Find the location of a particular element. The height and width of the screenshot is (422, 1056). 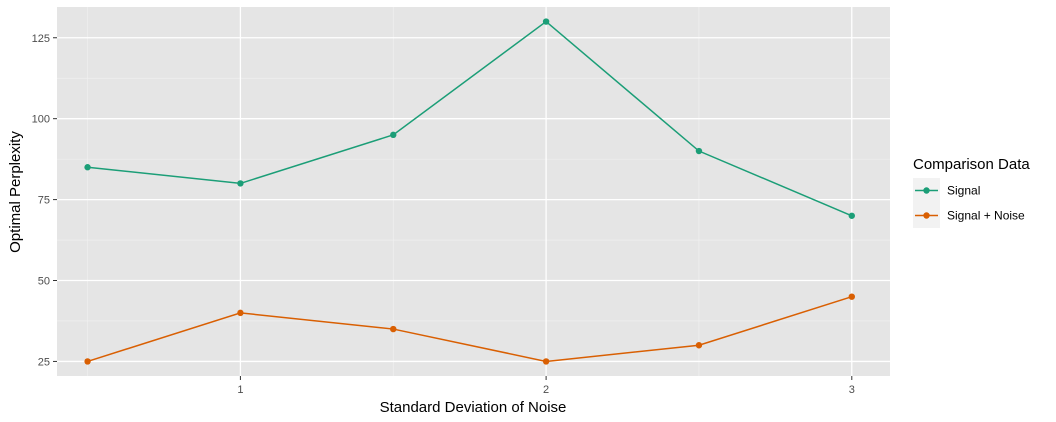

y-axis-tick-labels: 25 50 75 100 125 is located at coordinates (41, 201).